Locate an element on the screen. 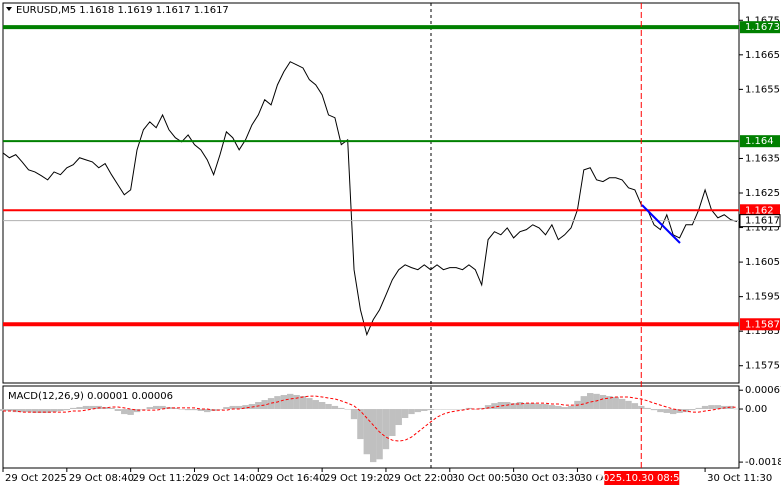 Image resolution: width=781 pixels, height=489 pixels. last-price-box is located at coordinates (760, 221).